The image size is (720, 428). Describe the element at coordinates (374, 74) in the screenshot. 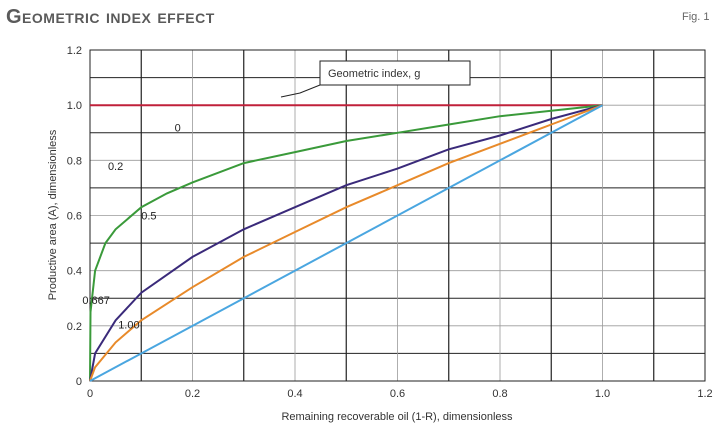

I see `legend-title: Geometric index, g` at that location.